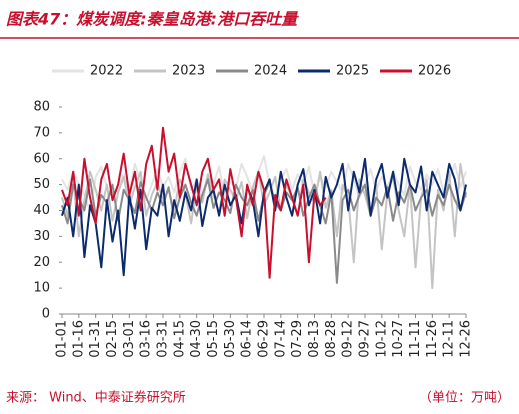  Describe the element at coordinates (331, 339) in the screenshot. I see `x-tick-label: 08-28` at that location.